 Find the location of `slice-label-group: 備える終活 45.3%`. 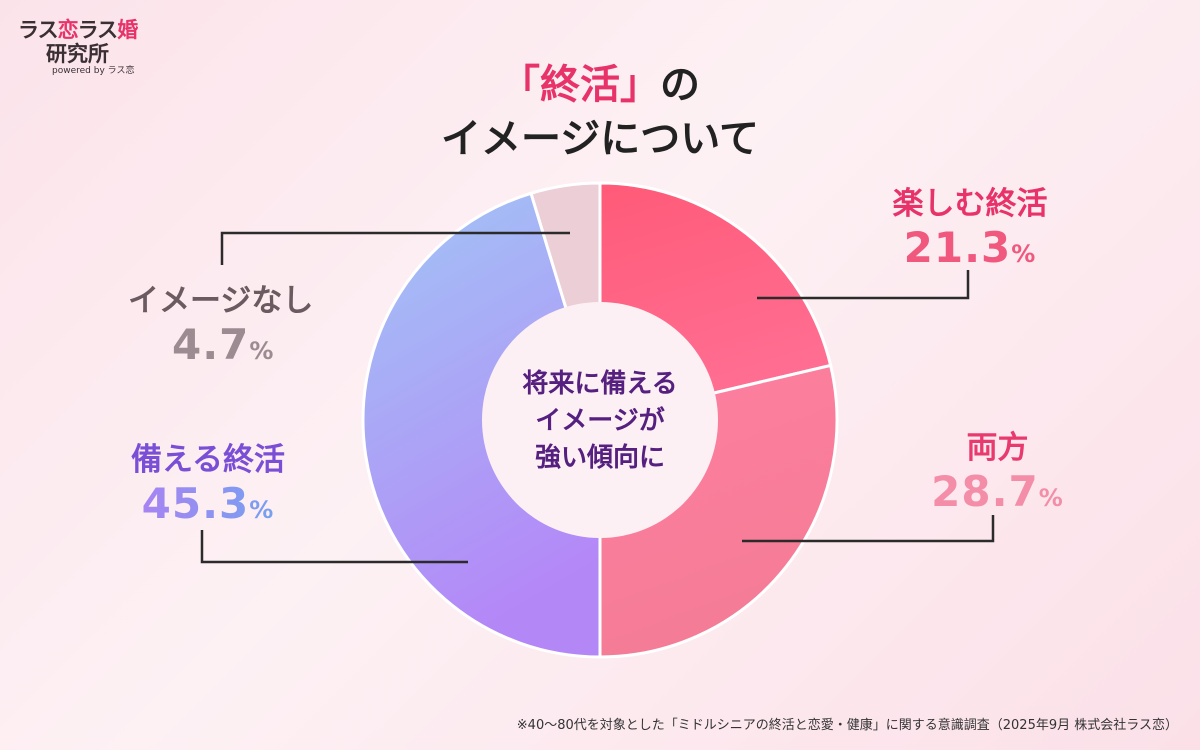

slice-label-group: 備える終活 45.3% is located at coordinates (208, 481).